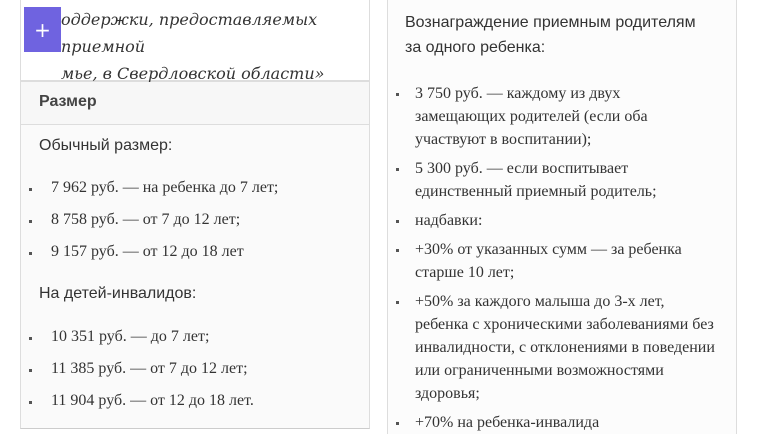 This screenshot has width=760, height=445. I want to click on list-item: 7 962 руб. — на ребенка до 7 лет;, so click(153, 194).